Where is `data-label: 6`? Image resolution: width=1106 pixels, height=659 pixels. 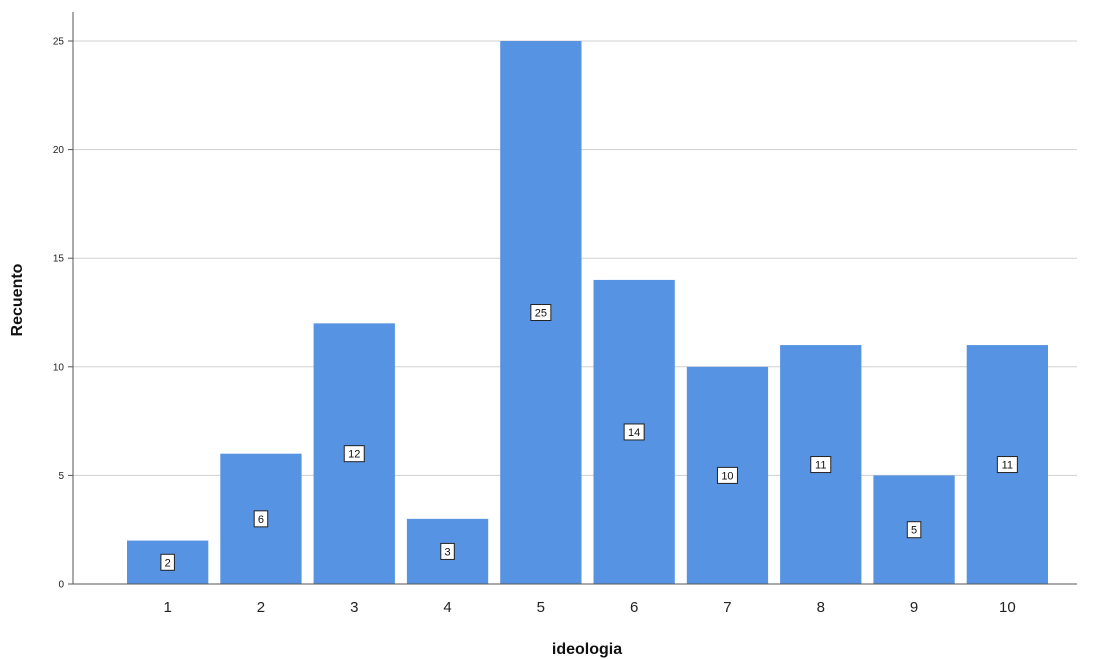
data-label: 6 is located at coordinates (261, 519).